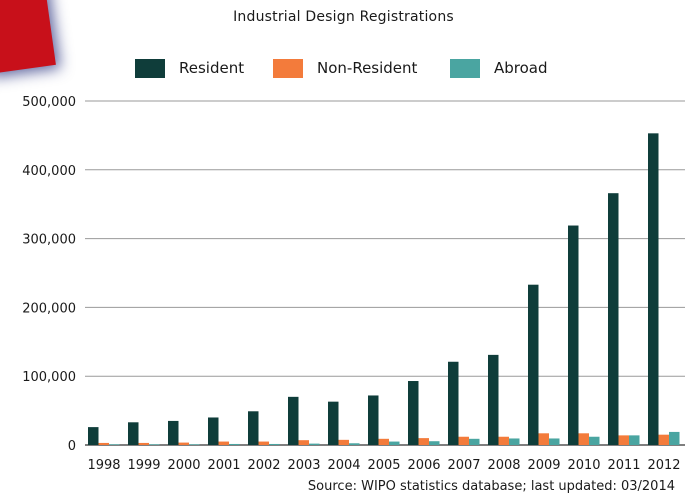 The width and height of the screenshot is (687, 496). I want to click on bar-abroad-2012, so click(674, 438).